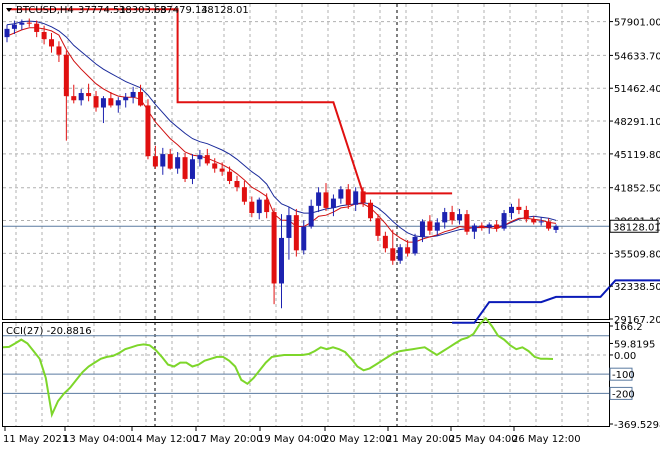  I want to click on cci-tick-label: 166.2, so click(628, 327).